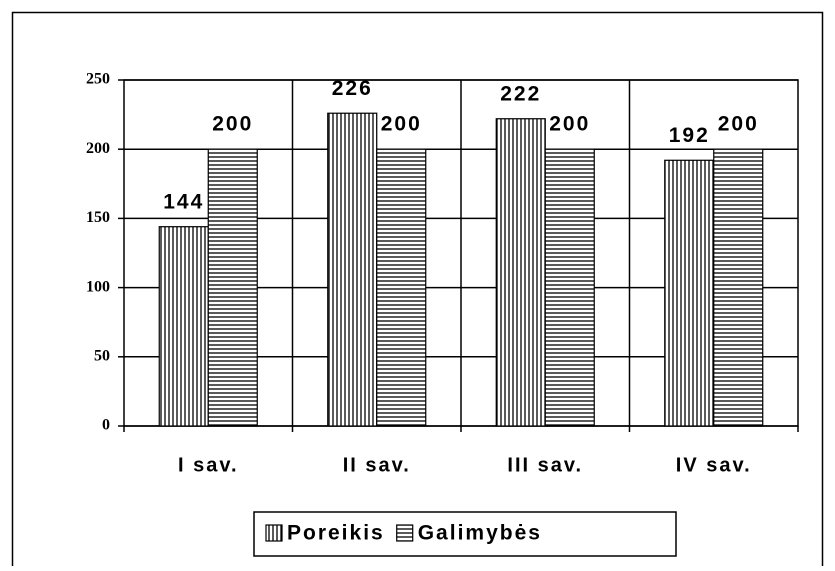 Image resolution: width=835 pixels, height=571 pixels. What do you see at coordinates (98, 286) in the screenshot?
I see `y-tick-label: 100` at bounding box center [98, 286].